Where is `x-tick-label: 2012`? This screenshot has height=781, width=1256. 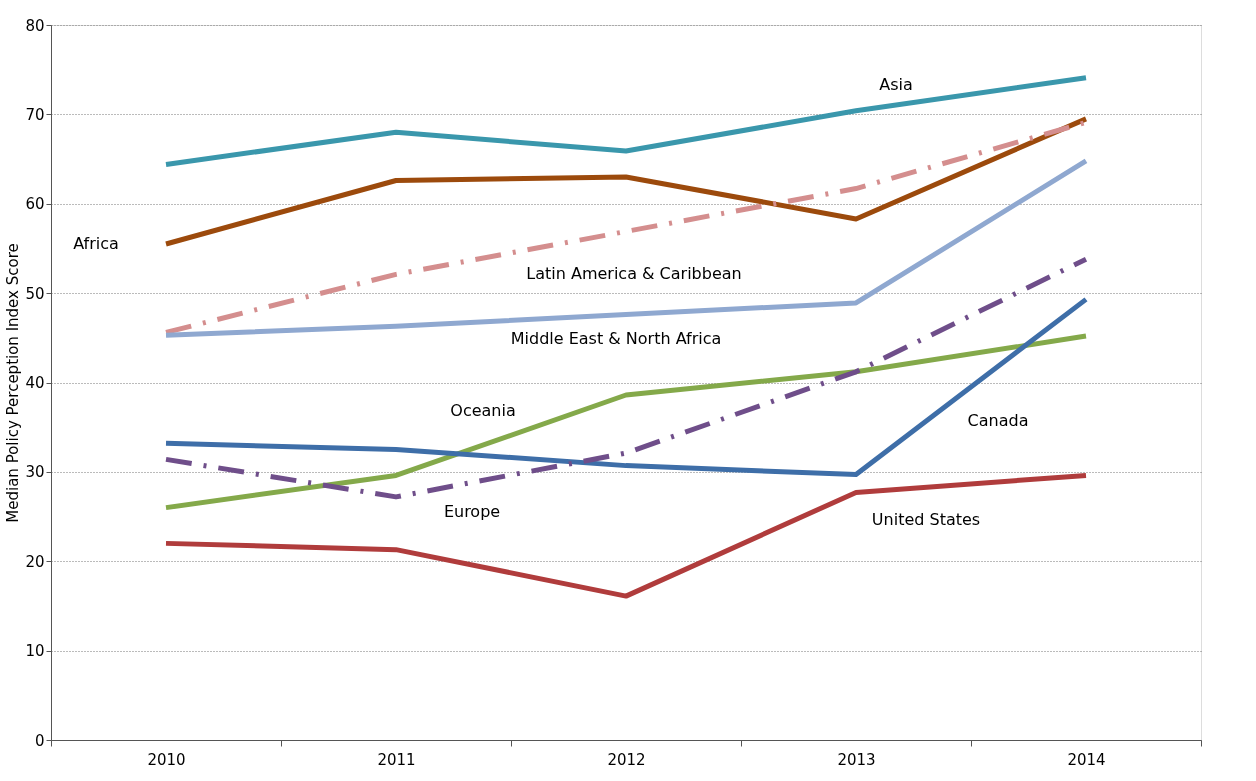 x-tick-label: 2012 is located at coordinates (626, 759).